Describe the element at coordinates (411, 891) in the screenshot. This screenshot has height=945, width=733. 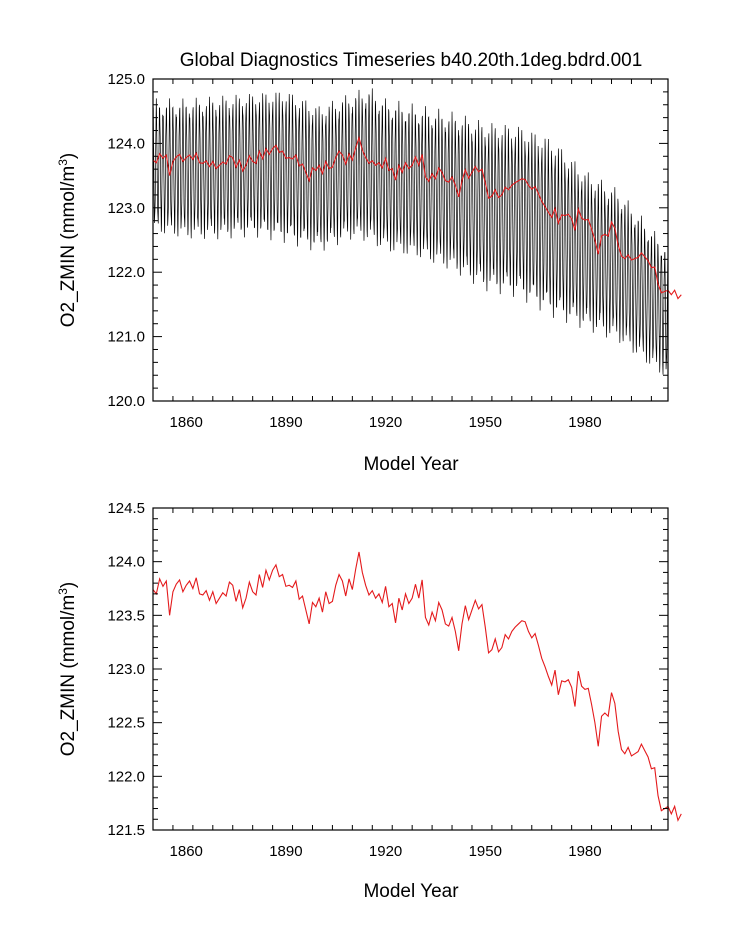
I see `bottom-x-axis-label: Model Year` at that location.